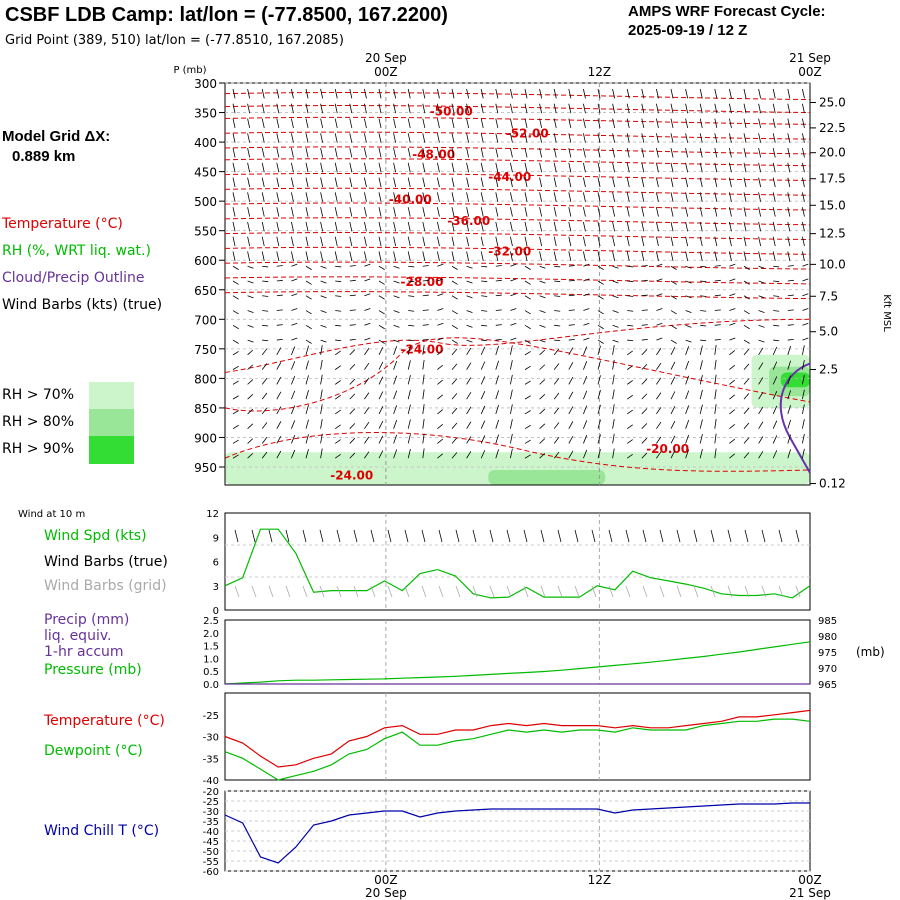 The height and width of the screenshot is (900, 900). What do you see at coordinates (211, 802) in the screenshot?
I see `windchill-panel-ytick-1: -25` at bounding box center [211, 802].